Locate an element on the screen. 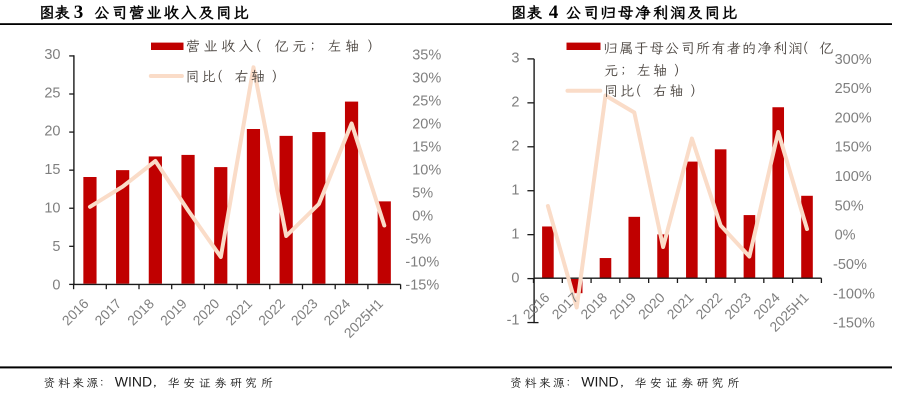  svg-text: 5 is located at coordinates (56, 247).